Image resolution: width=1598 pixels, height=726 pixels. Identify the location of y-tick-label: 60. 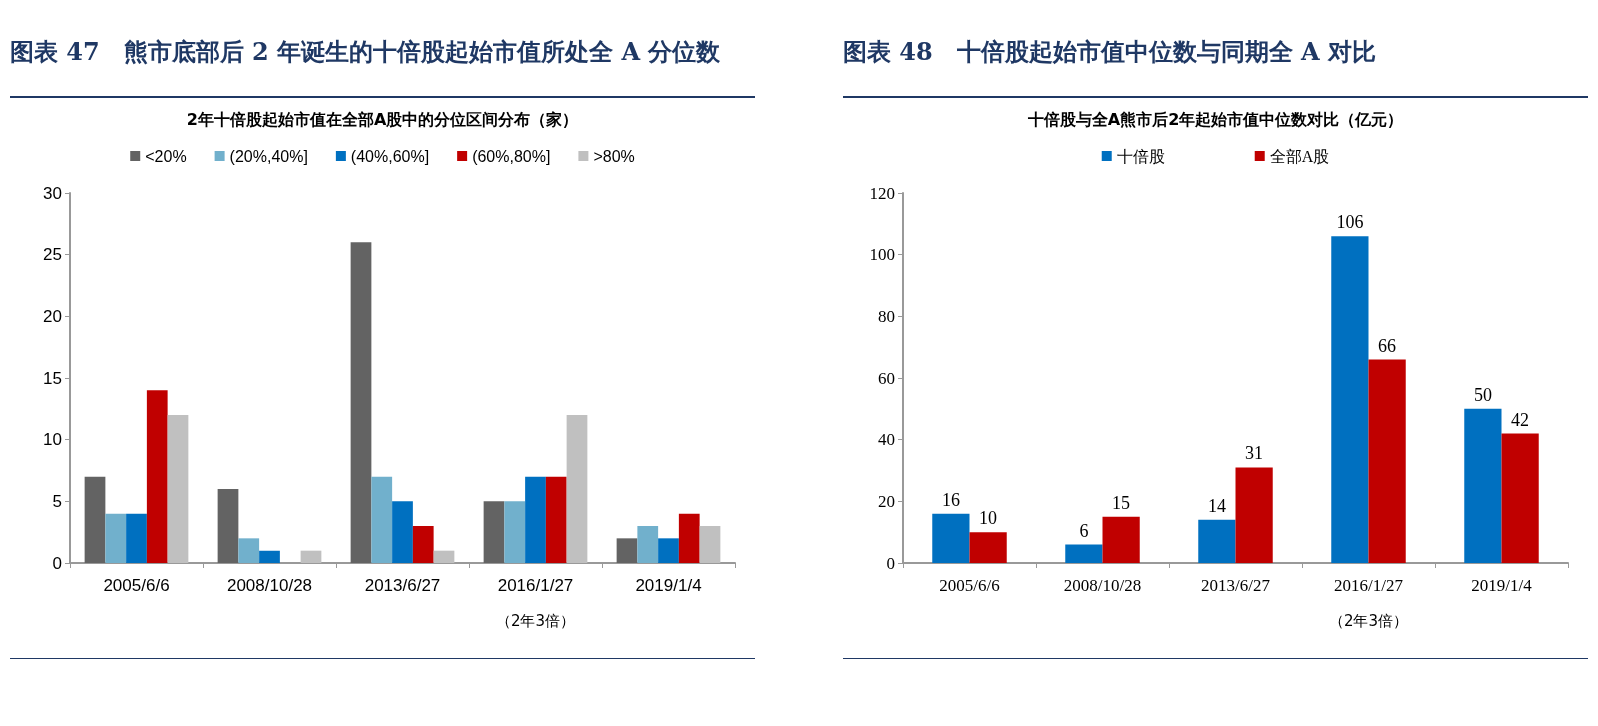
(886, 378).